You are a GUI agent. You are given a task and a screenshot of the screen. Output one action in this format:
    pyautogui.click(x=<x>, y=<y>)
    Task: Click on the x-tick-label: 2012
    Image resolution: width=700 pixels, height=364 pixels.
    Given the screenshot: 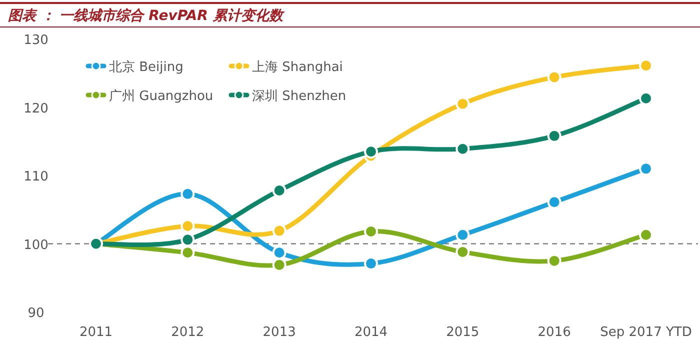 What is the action you would take?
    pyautogui.click(x=187, y=332)
    